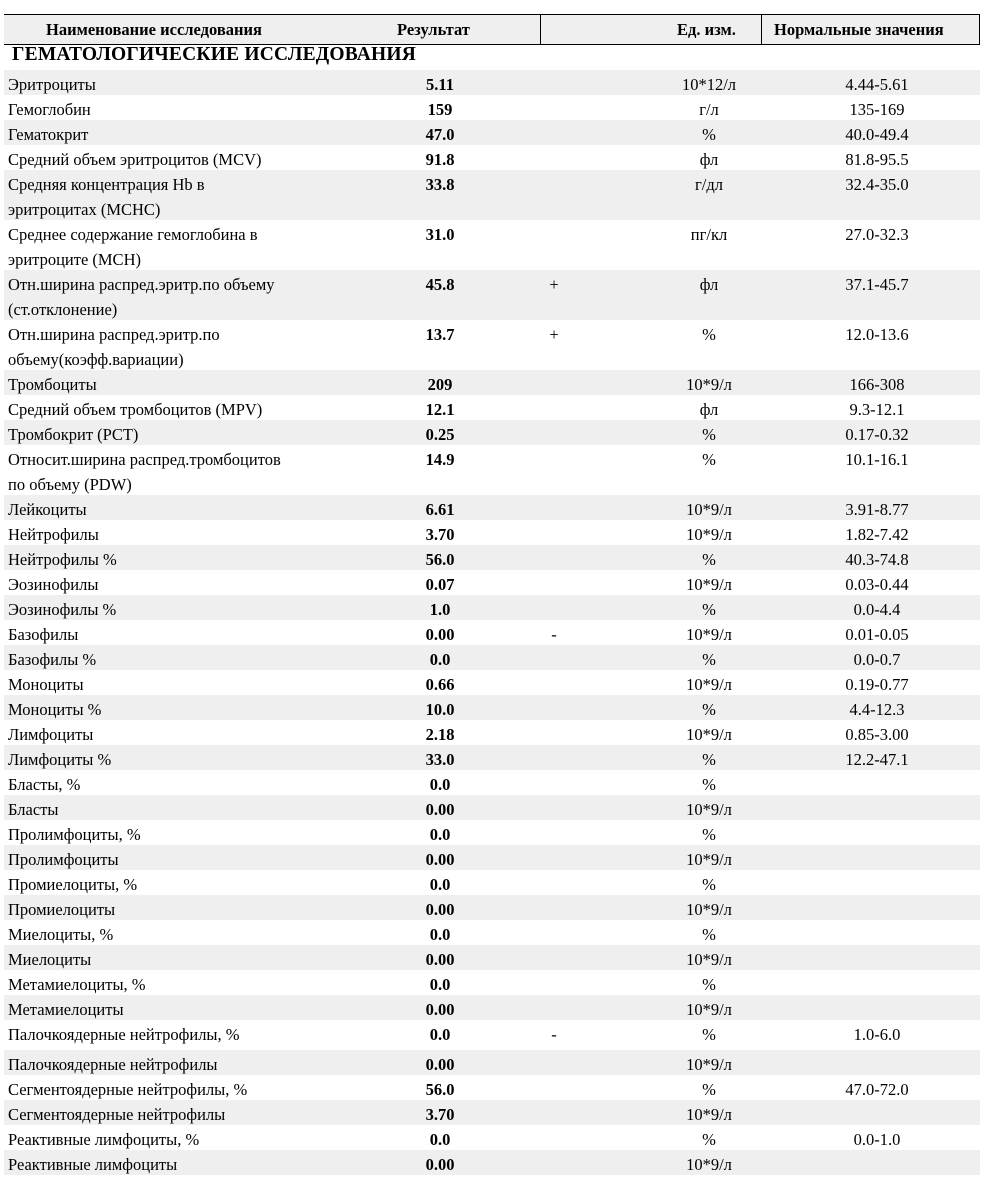  What do you see at coordinates (877, 1089) in the screenshot?
I see `reference-range: 47.0-72.0` at bounding box center [877, 1089].